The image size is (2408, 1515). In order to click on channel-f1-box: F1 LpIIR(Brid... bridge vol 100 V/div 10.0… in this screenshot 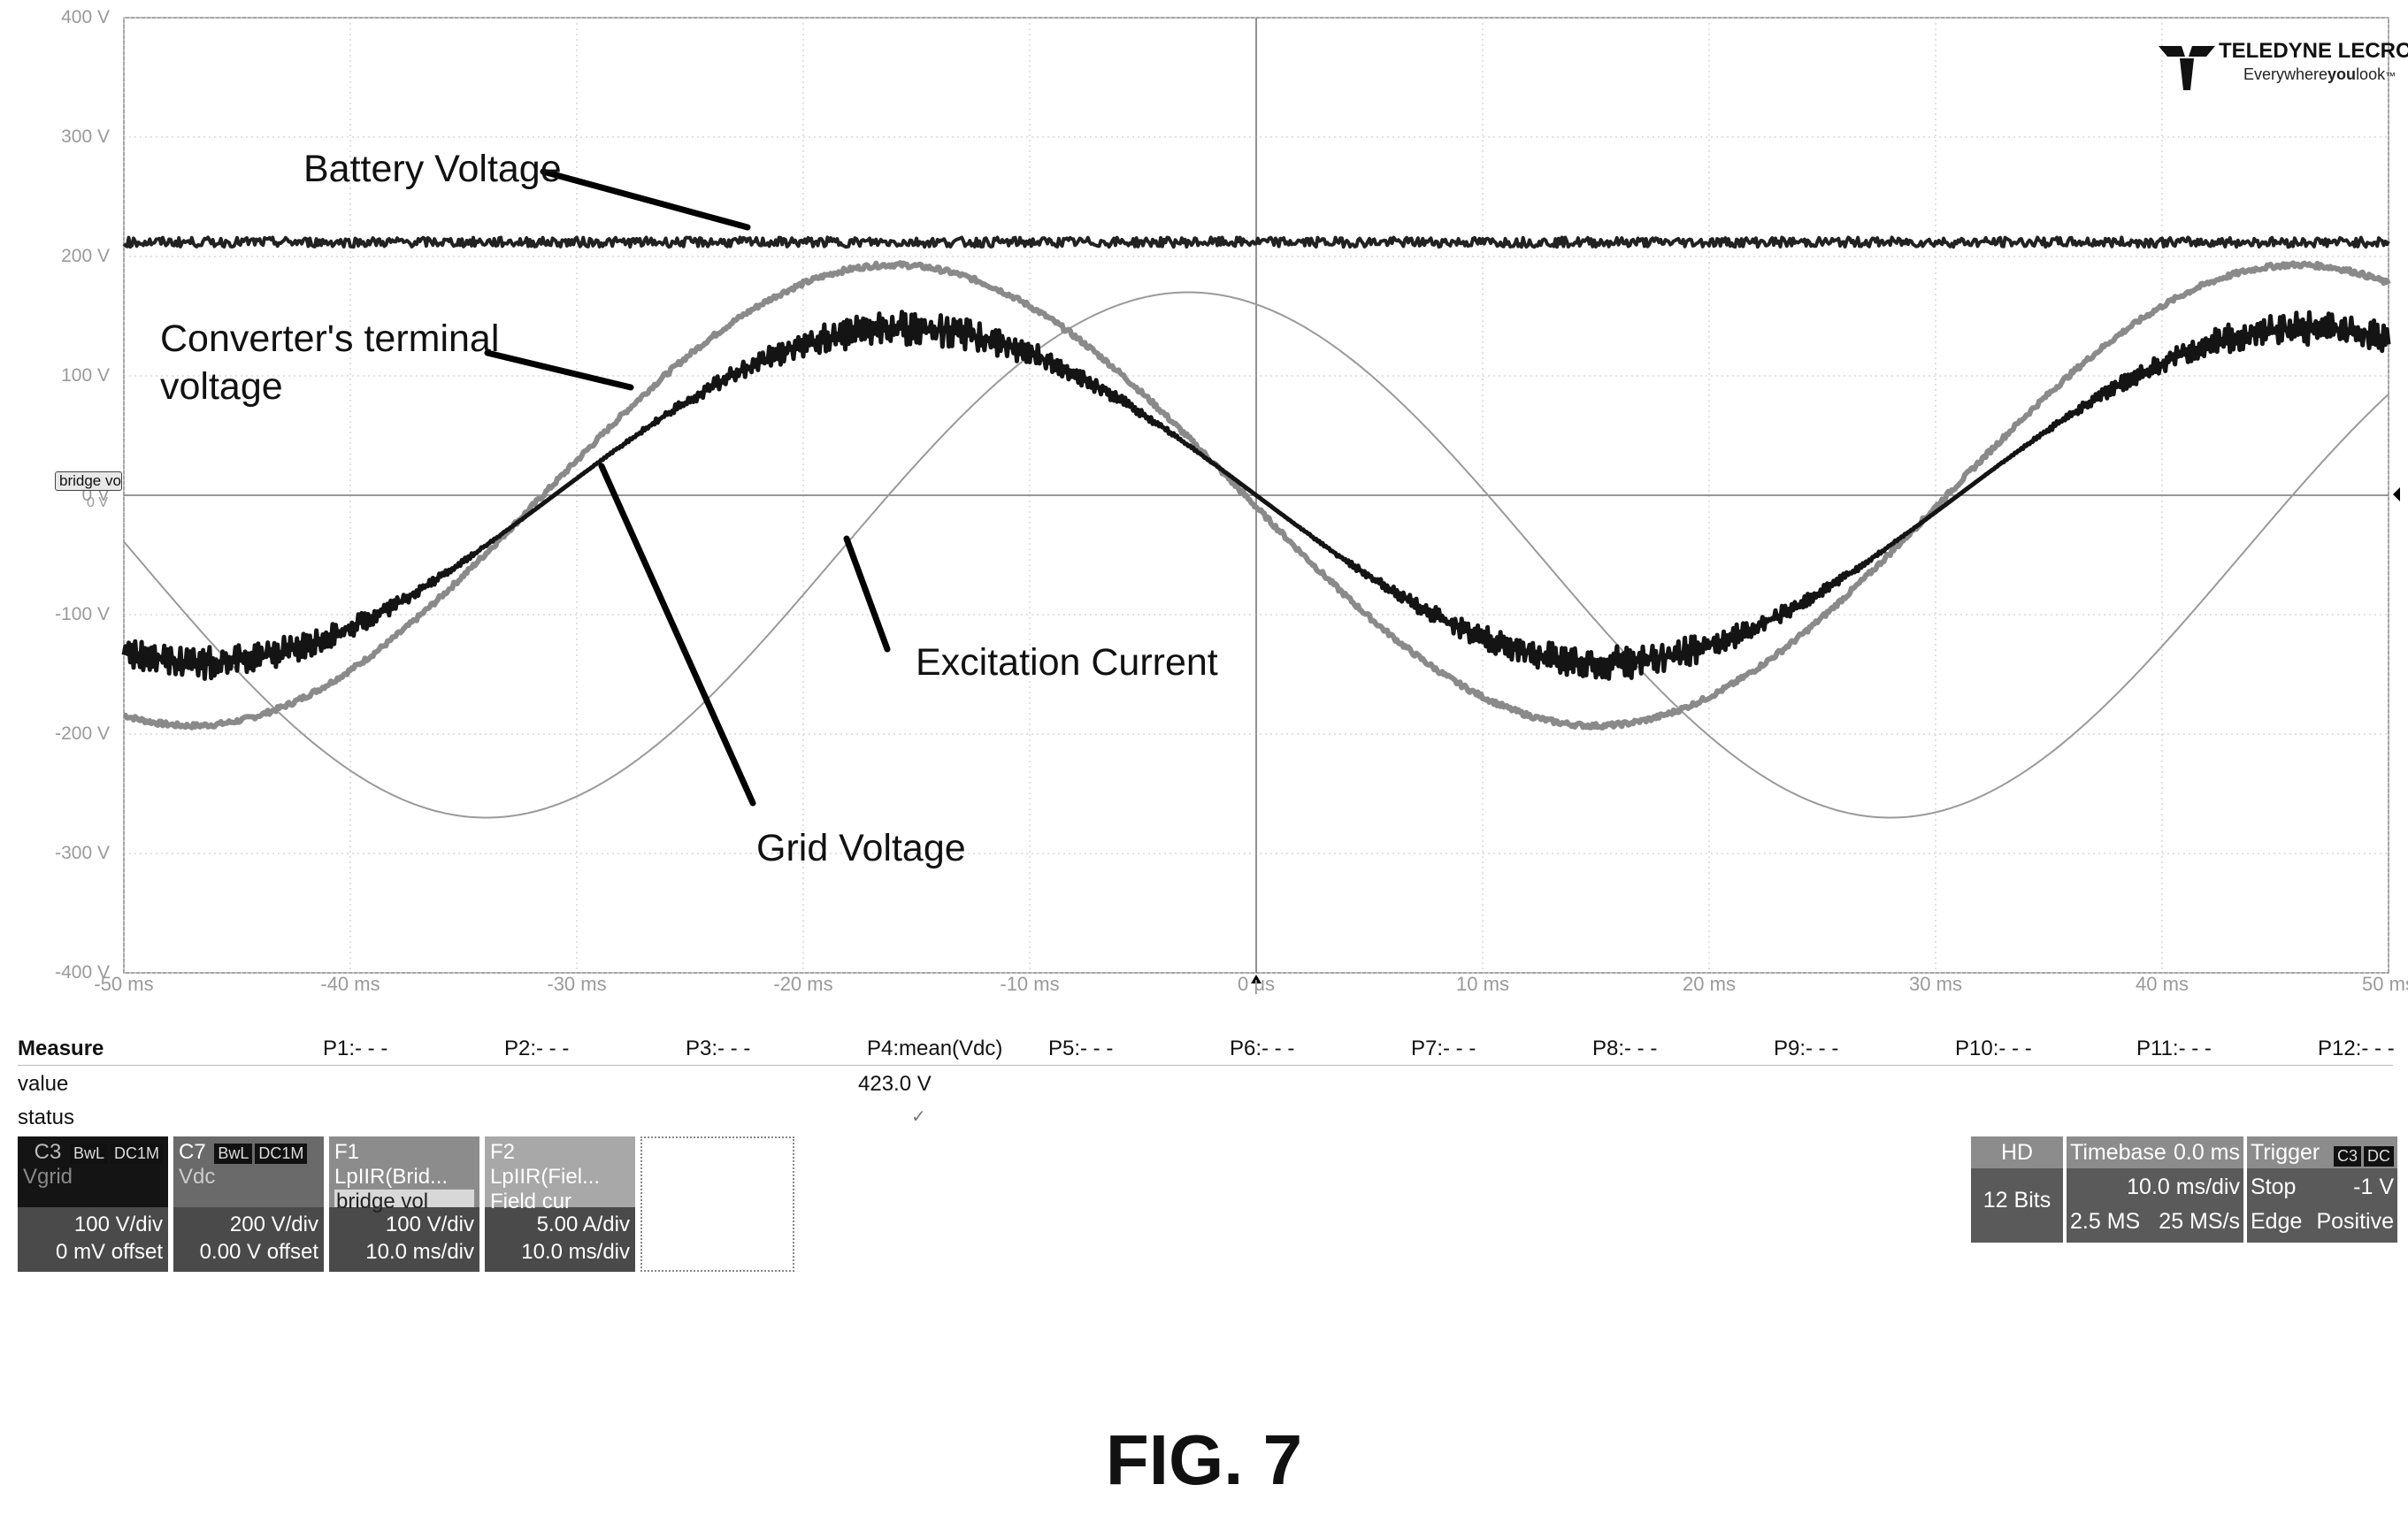, I will do `click(404, 1204)`.